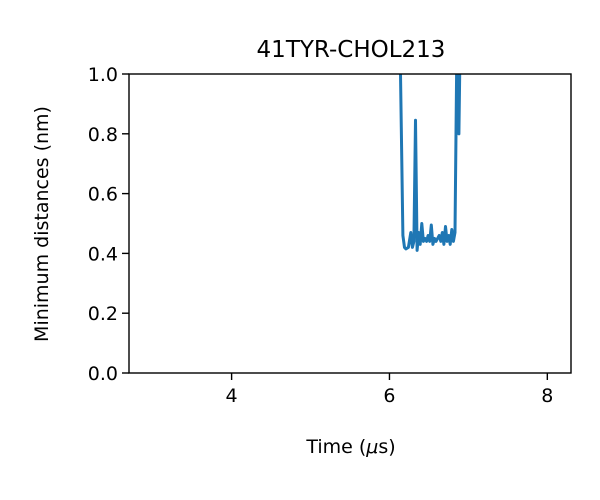  What do you see at coordinates (547, 396) in the screenshot?
I see `x-tick-label: 8` at bounding box center [547, 396].